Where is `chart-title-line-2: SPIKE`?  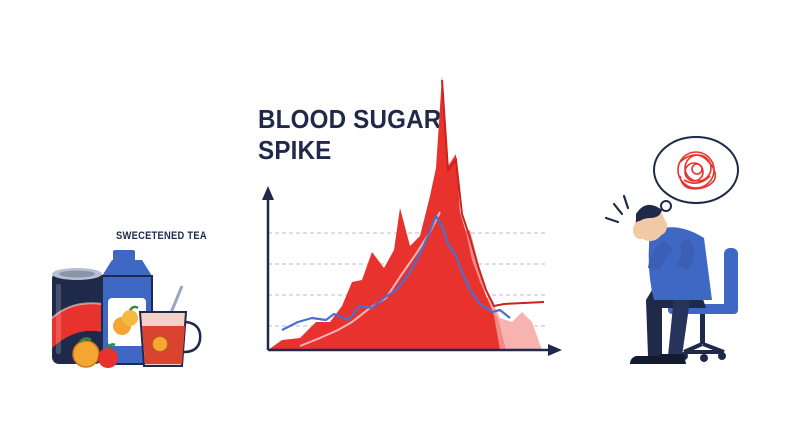 chart-title-line-2: SPIKE is located at coordinates (295, 150).